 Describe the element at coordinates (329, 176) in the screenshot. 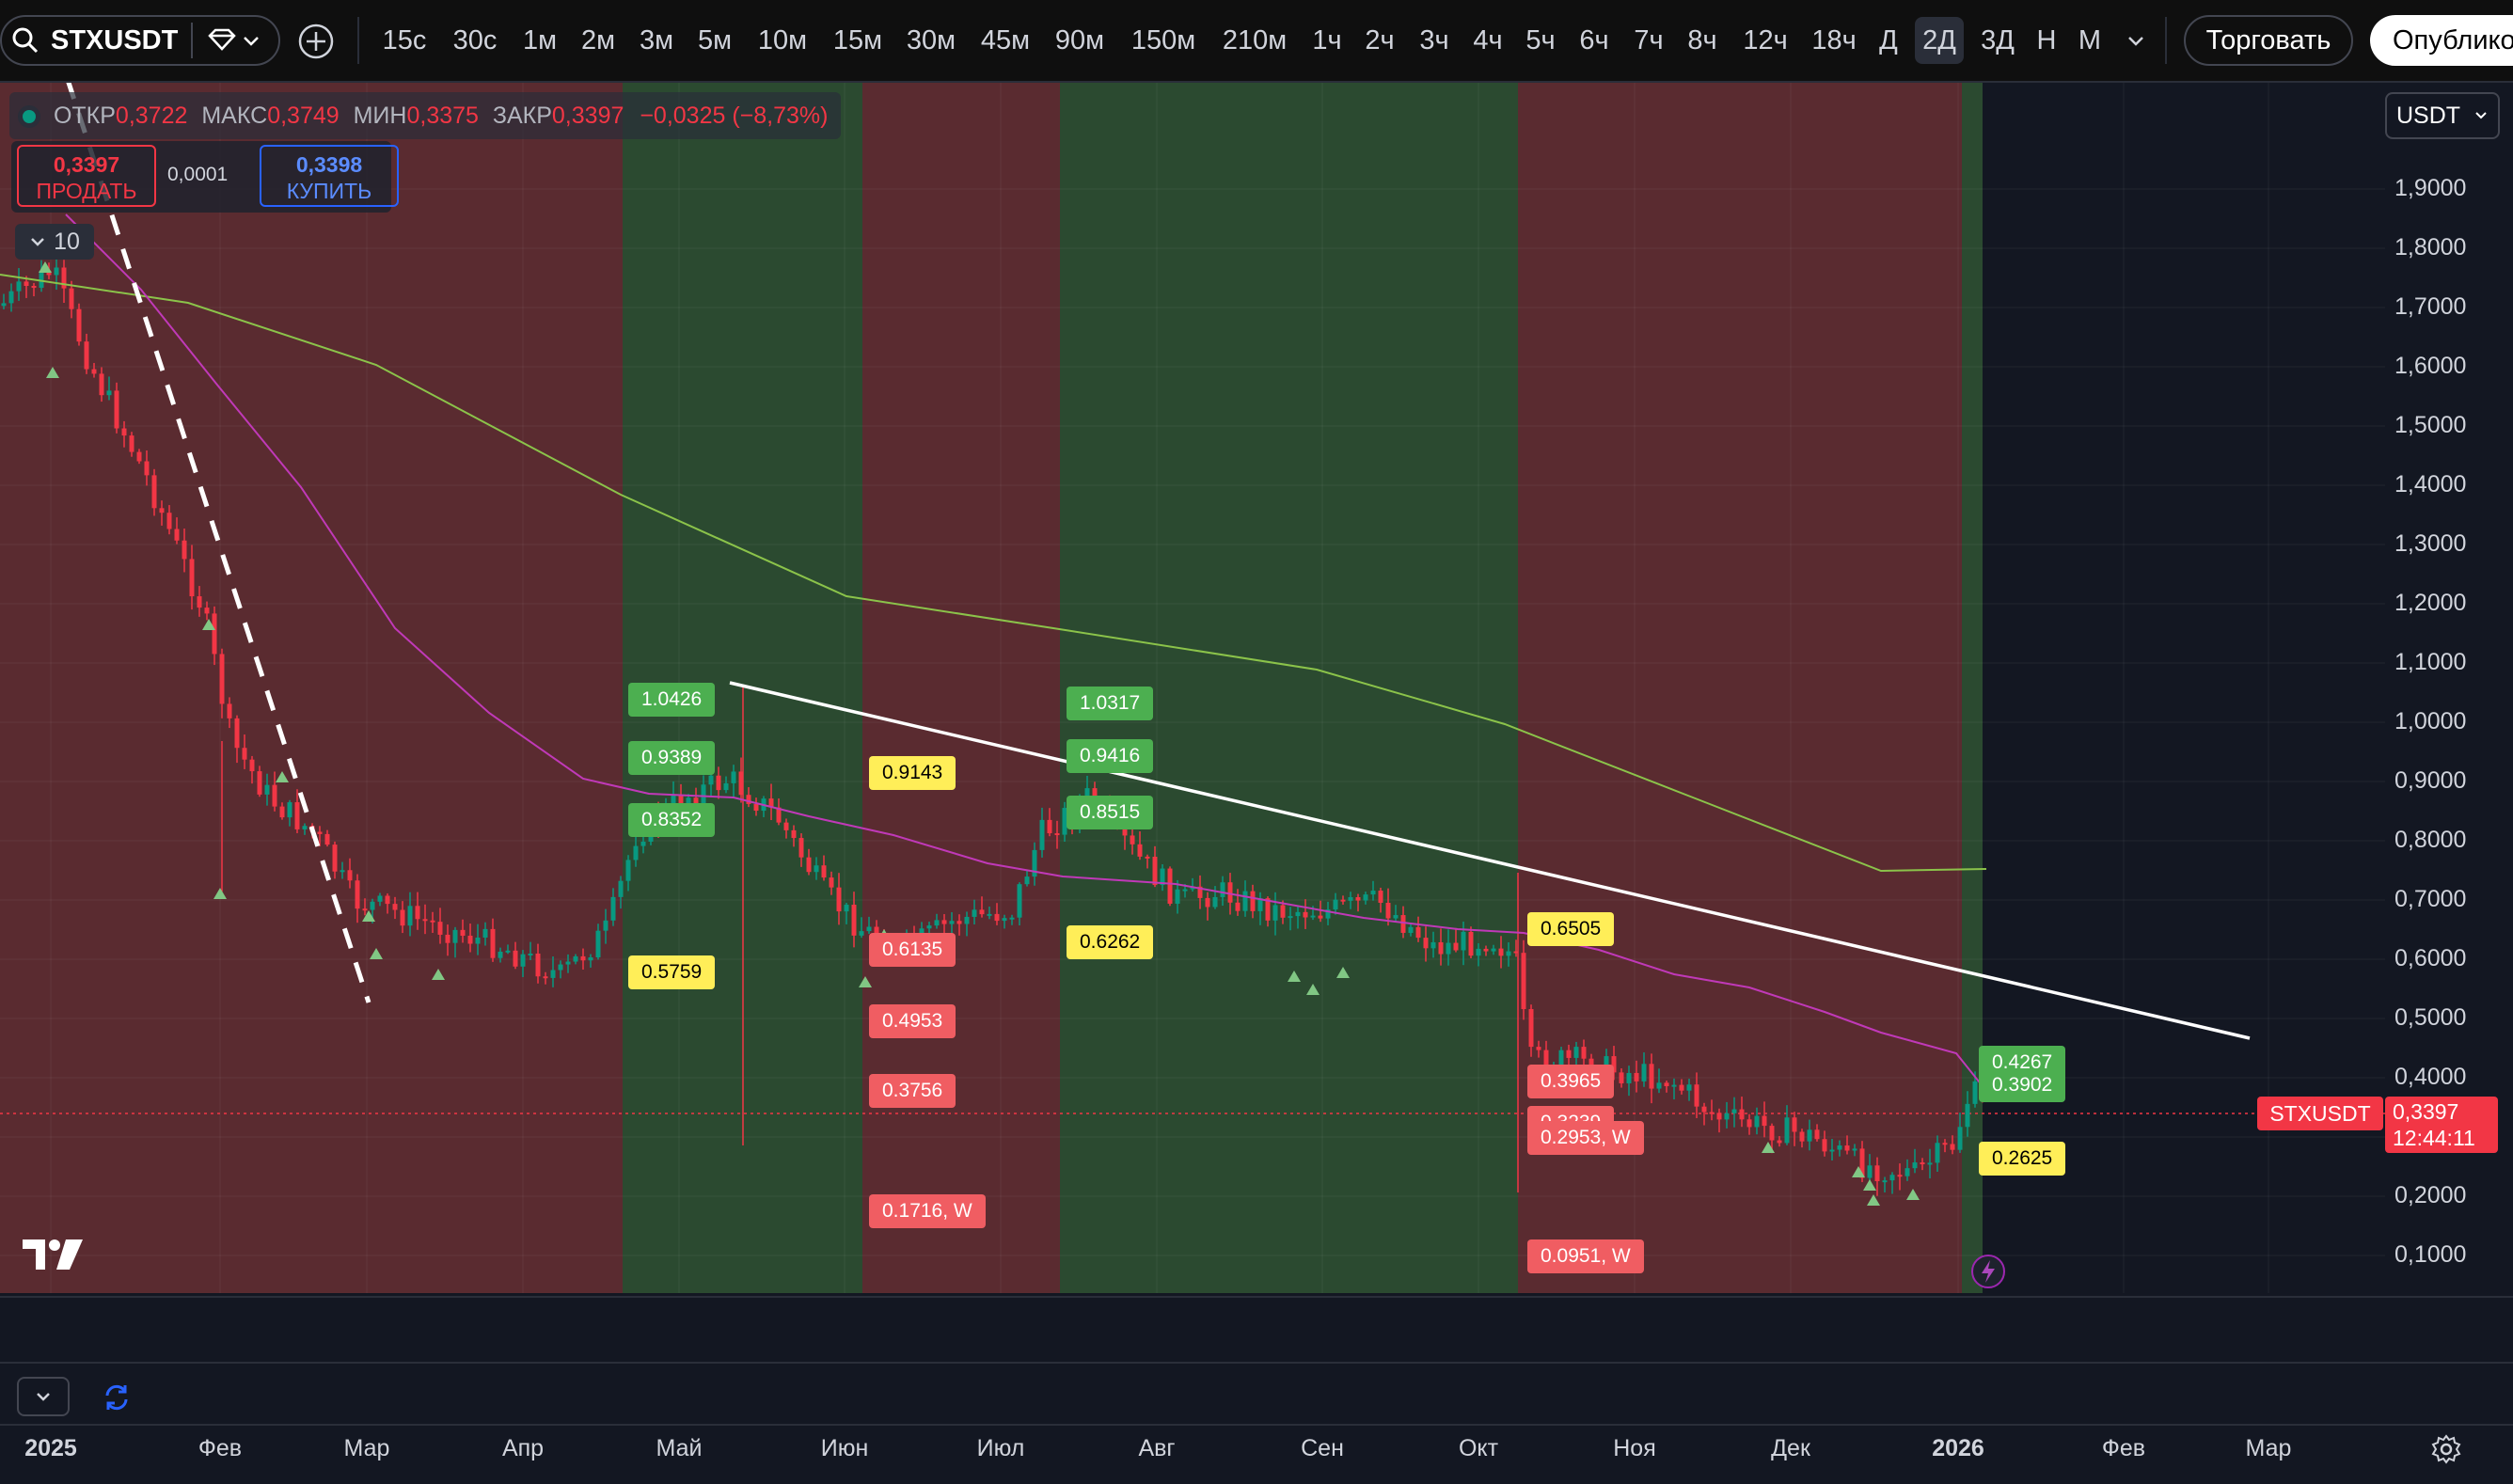

I see `buy-button: 0,3398 КУПИТЬ` at that location.